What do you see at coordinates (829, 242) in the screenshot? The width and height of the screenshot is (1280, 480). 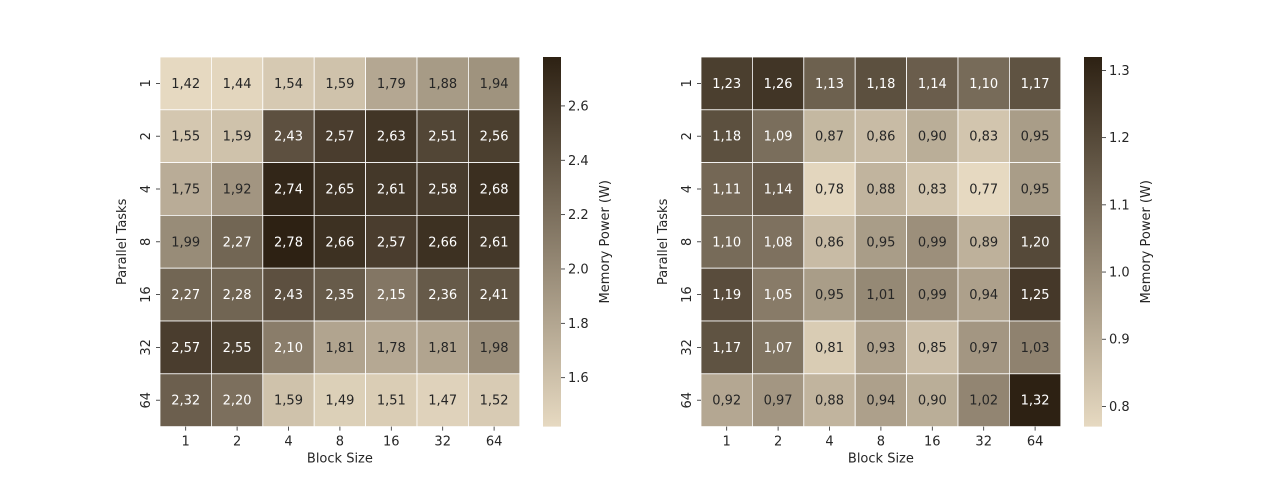 I see `cell-value-label: 0,86` at bounding box center [829, 242].